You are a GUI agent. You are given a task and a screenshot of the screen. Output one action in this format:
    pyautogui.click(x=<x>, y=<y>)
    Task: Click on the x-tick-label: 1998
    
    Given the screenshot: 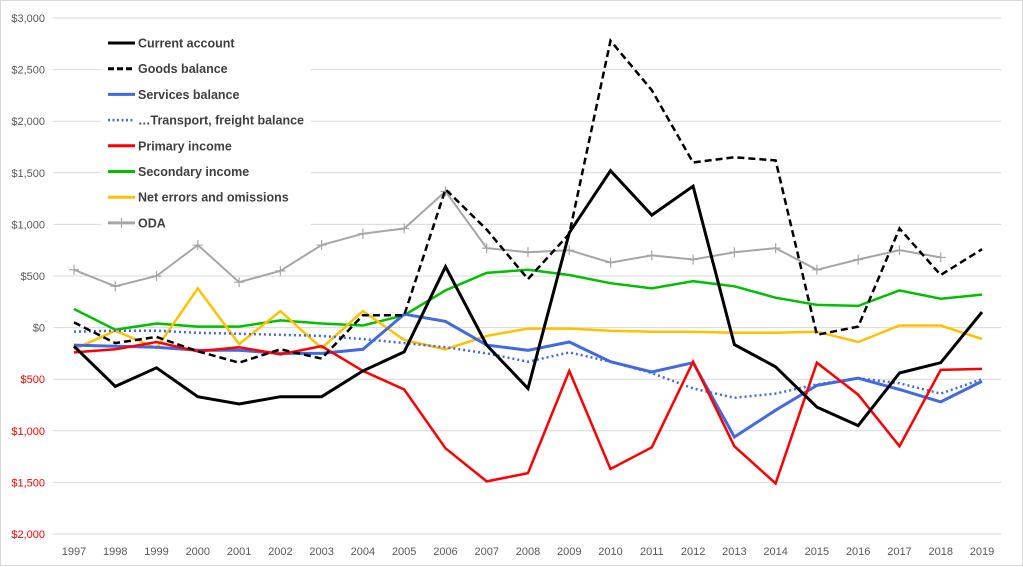 What is the action you would take?
    pyautogui.click(x=115, y=552)
    